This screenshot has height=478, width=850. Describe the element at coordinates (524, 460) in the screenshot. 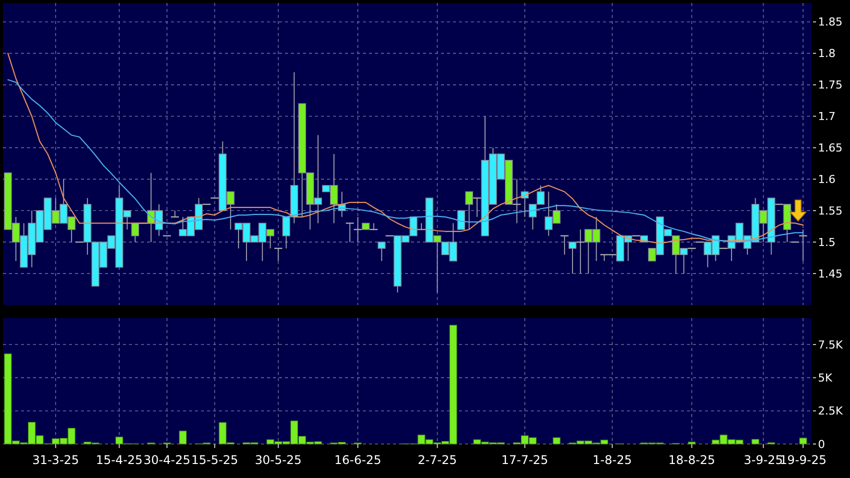

I see `x-tick-label: 17-7-25` at that location.